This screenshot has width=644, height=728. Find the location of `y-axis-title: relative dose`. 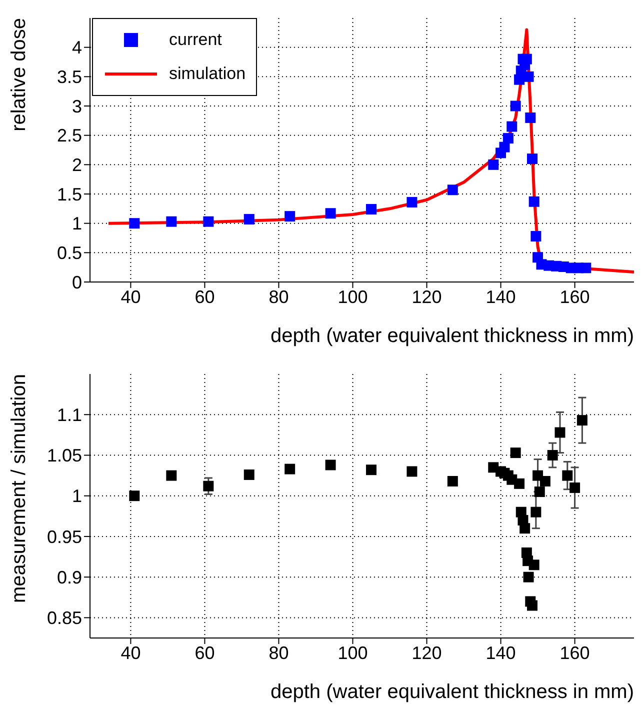

y-axis-title: relative dose is located at coordinates (19, 75).